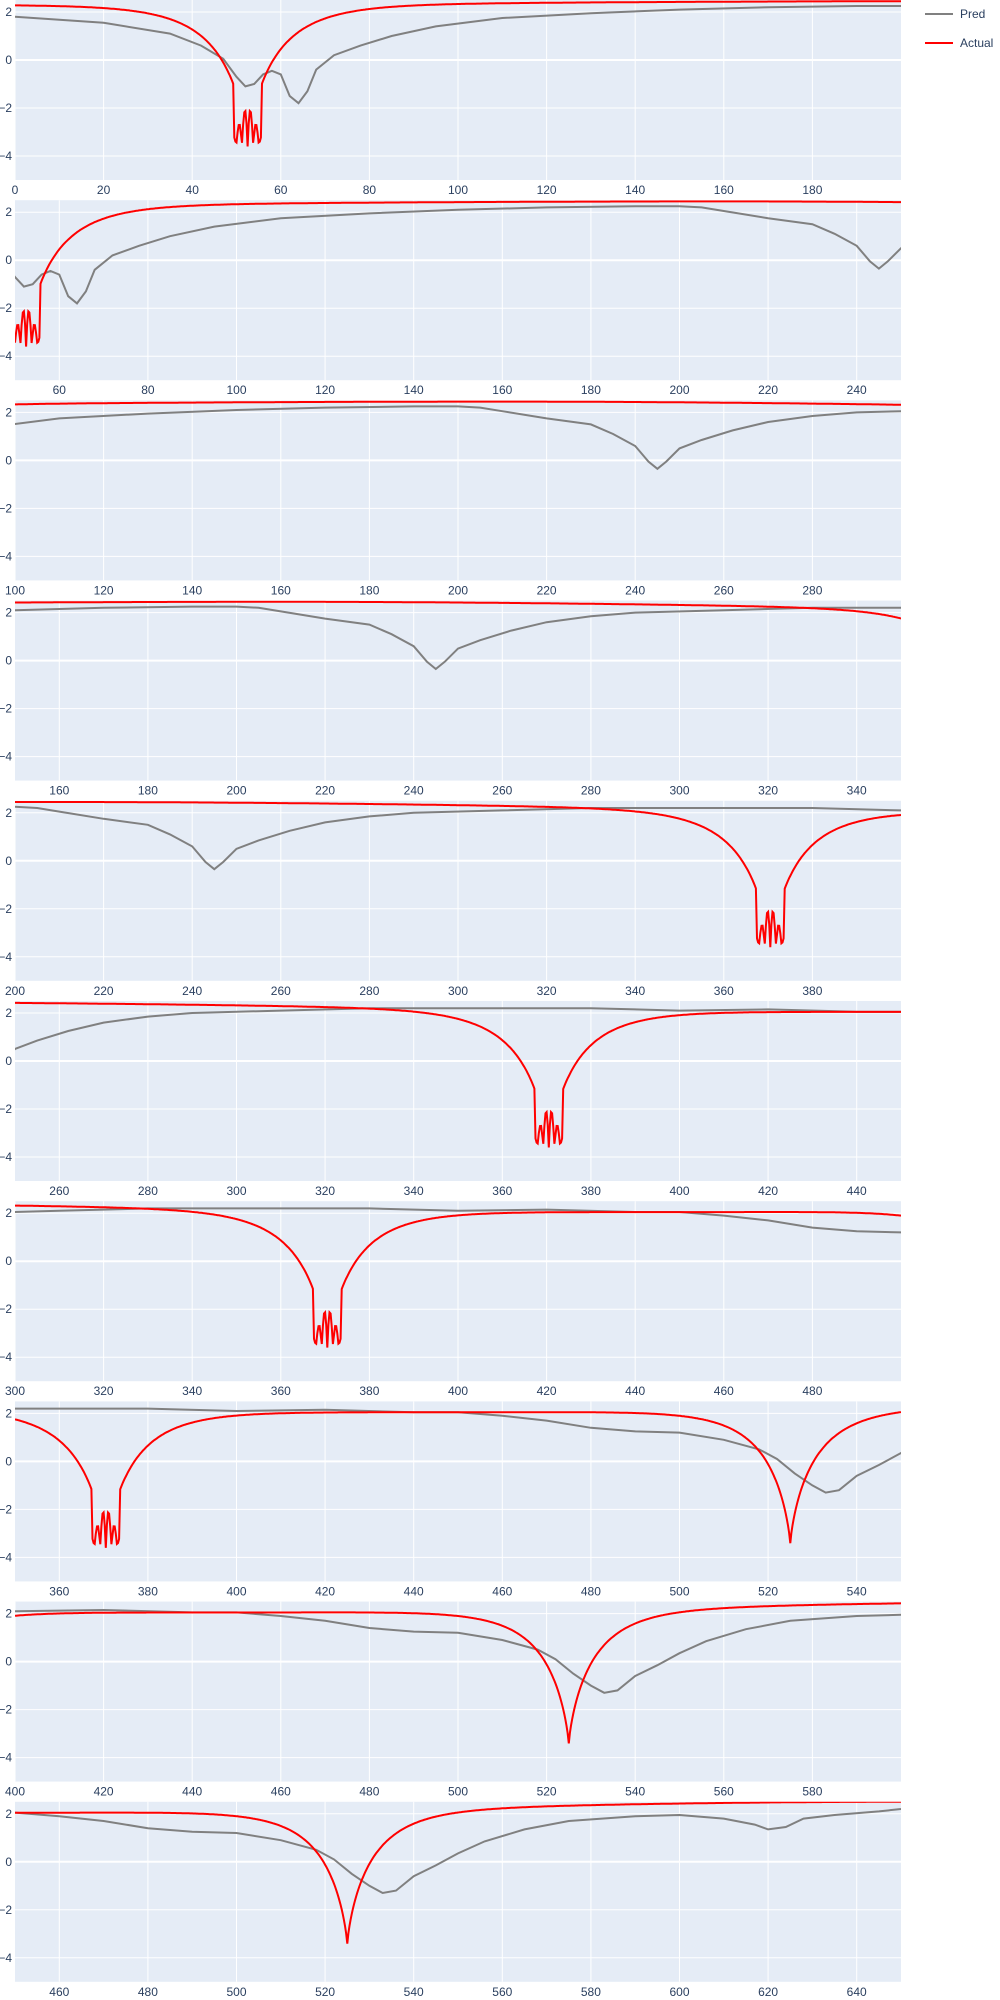 The image size is (1000, 2000). I want to click on x-tick-label: 120, so click(325, 390).